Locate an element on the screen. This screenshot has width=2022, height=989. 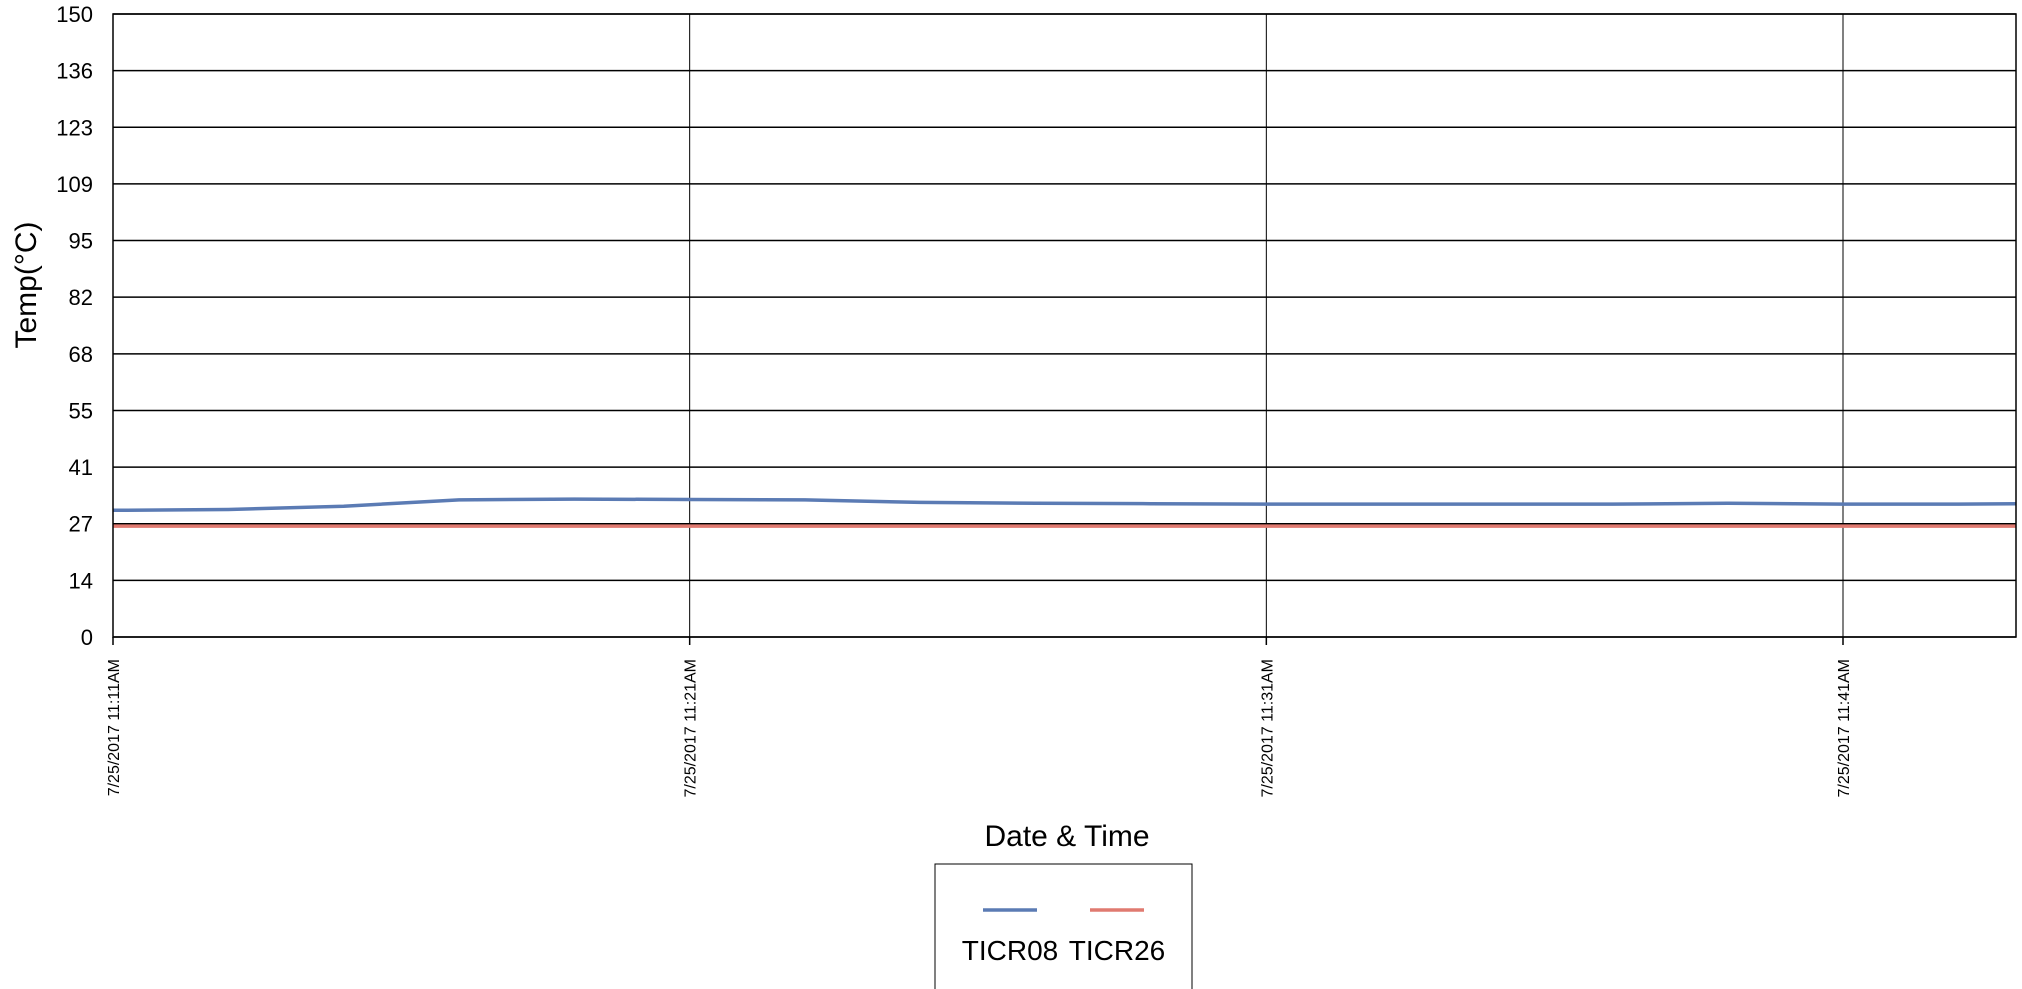
y-axis-title: Temp(°C) is located at coordinates (26, 284).